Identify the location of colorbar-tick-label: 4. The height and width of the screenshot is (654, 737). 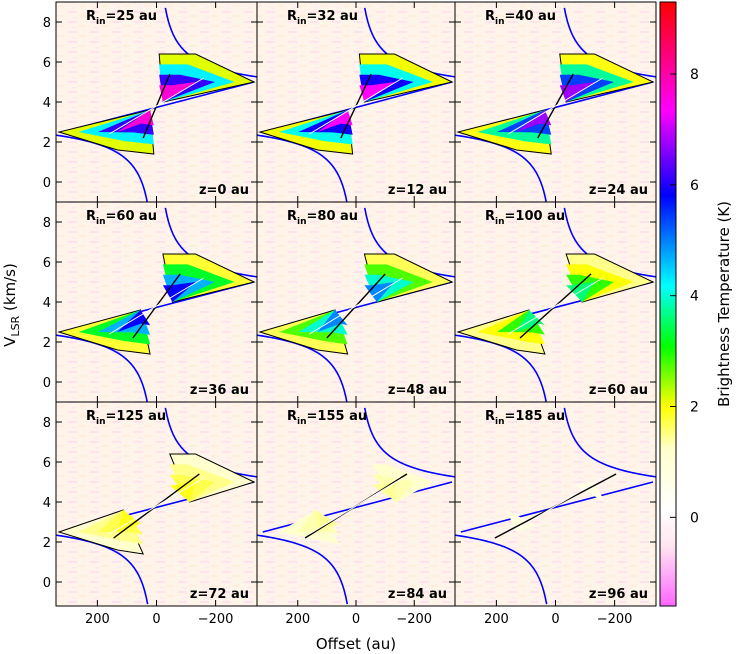
(694, 297).